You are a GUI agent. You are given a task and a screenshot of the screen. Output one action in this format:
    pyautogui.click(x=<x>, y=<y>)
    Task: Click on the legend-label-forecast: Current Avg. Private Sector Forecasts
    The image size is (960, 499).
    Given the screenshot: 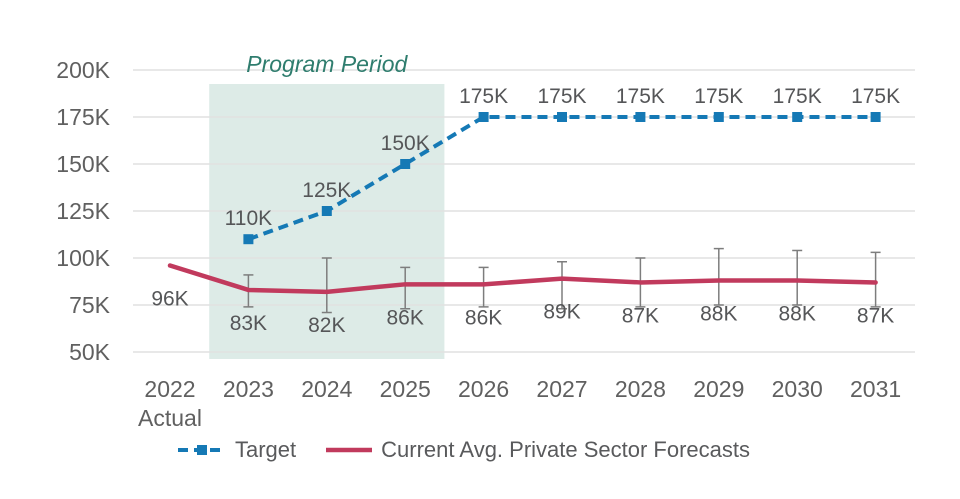 What is the action you would take?
    pyautogui.click(x=566, y=449)
    